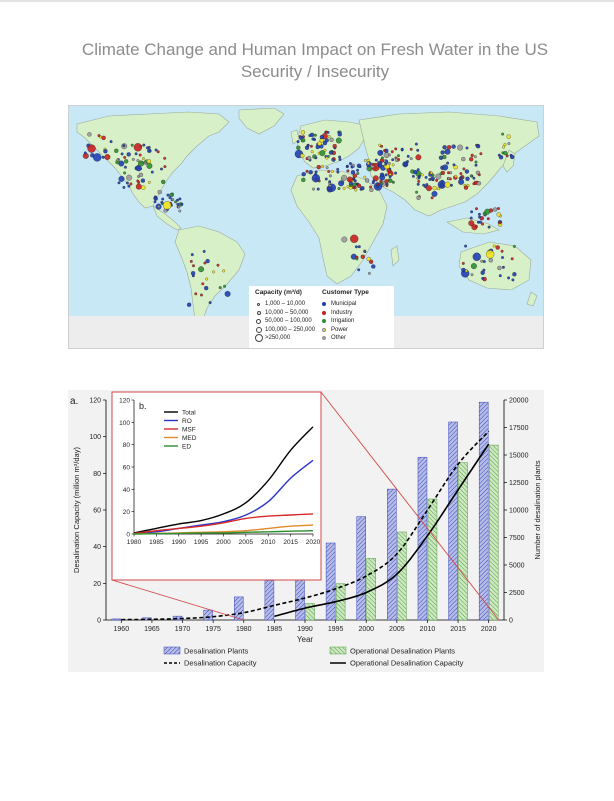 This screenshot has height=801, width=614. Describe the element at coordinates (223, 532) in the screenshot. I see `inset-line-ed` at that location.